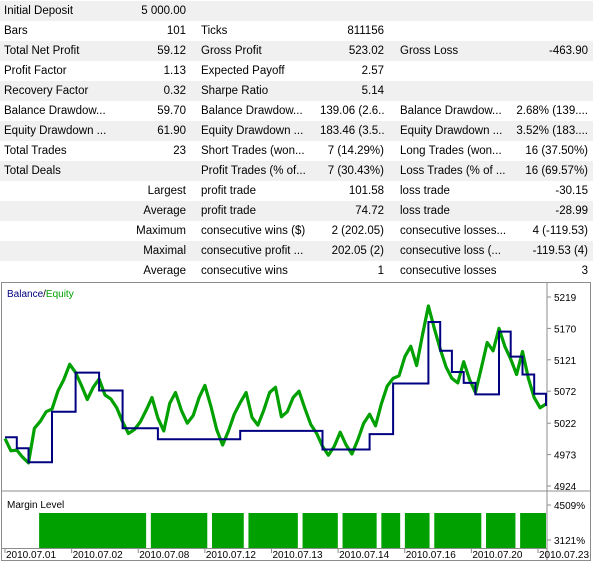  What do you see at coordinates (171, 51) in the screenshot?
I see `report-value: 59.12` at bounding box center [171, 51].